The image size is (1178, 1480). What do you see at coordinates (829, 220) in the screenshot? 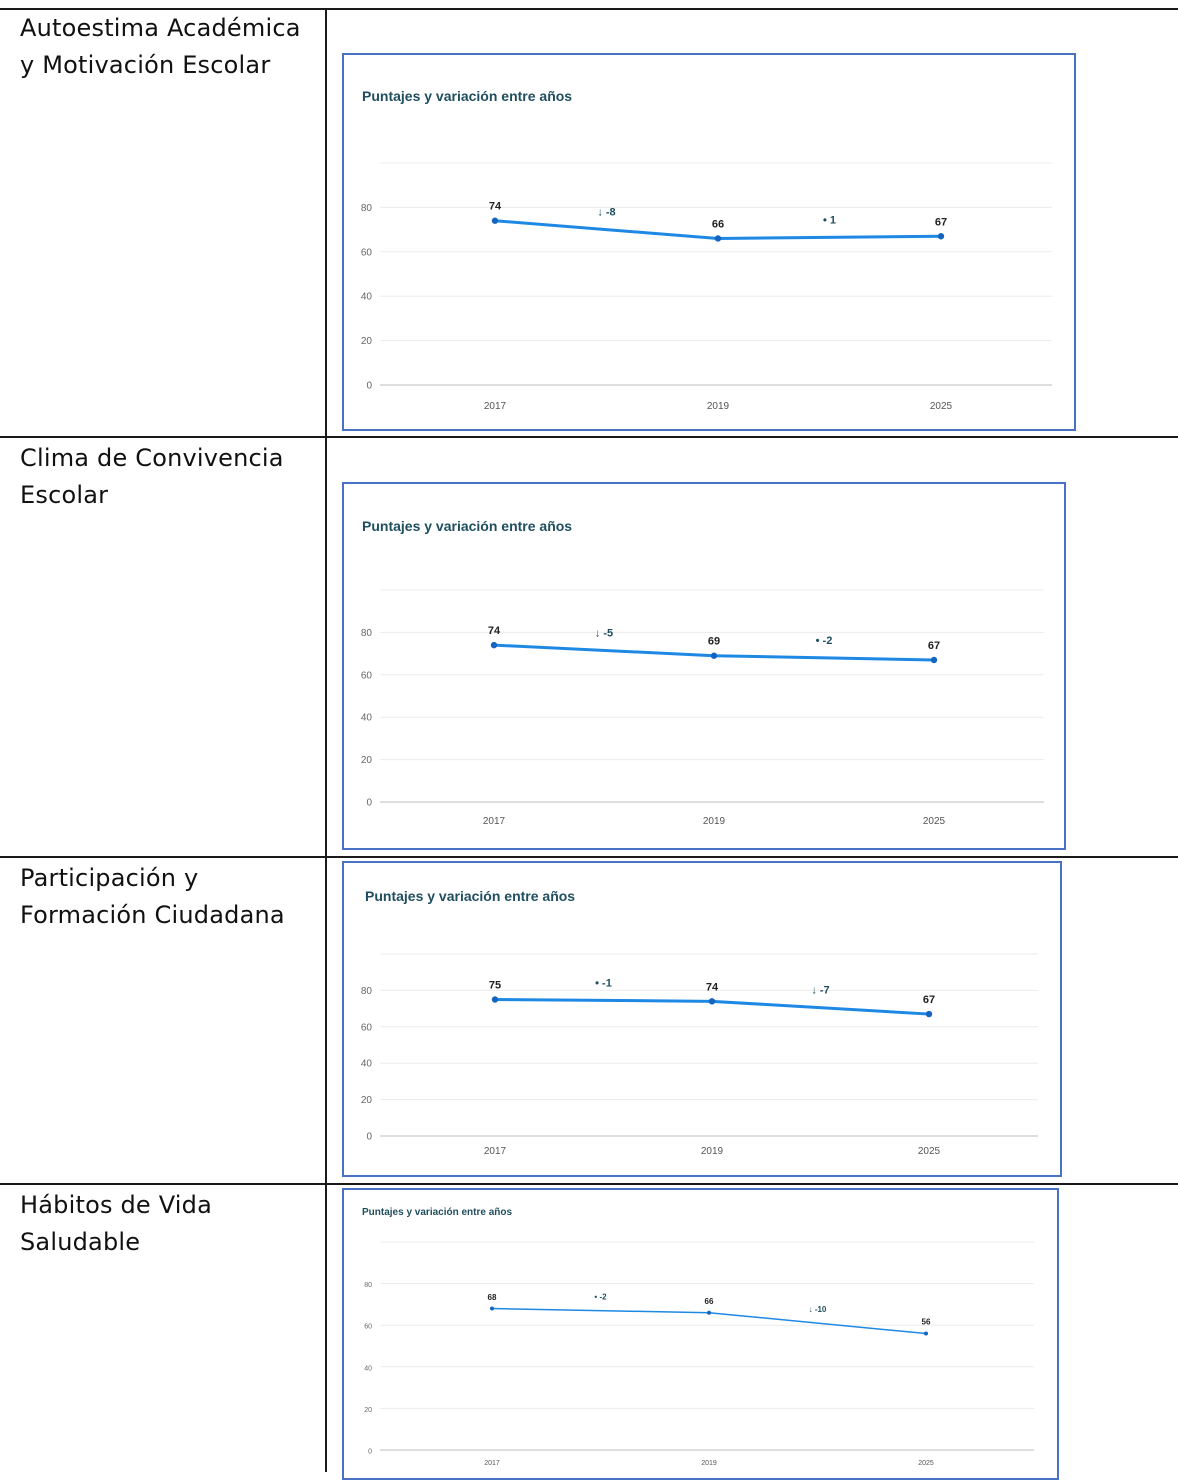
I see `variation-label: • 1` at bounding box center [829, 220].